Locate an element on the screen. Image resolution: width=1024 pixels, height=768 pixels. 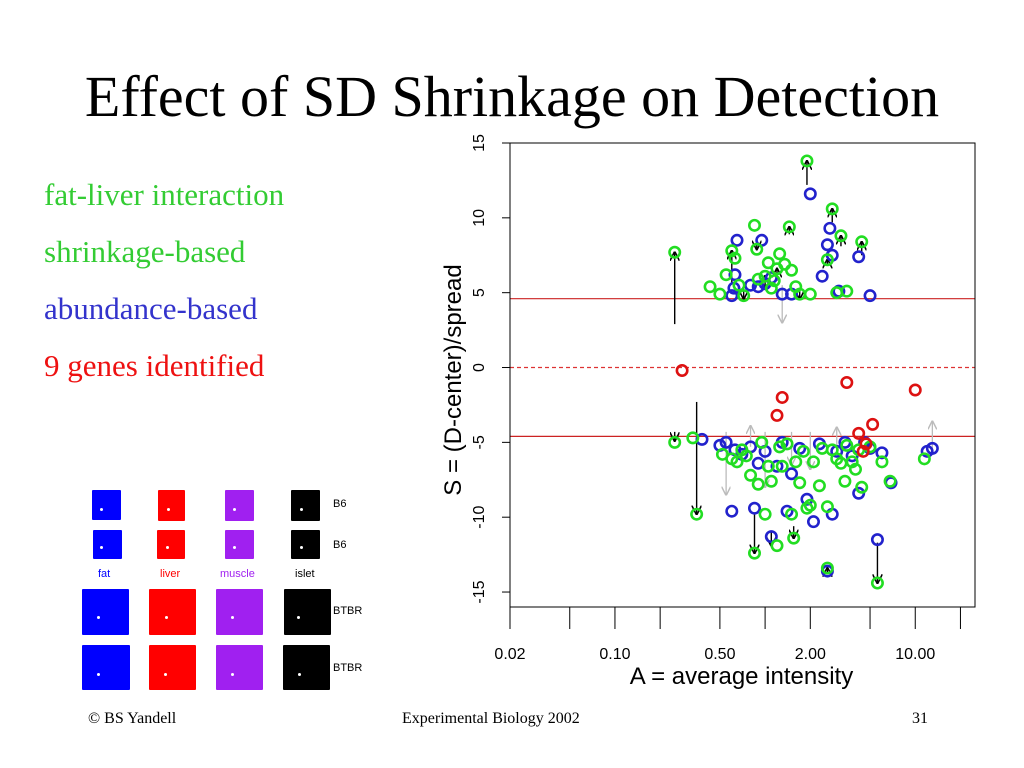
footer-author: © BS Yandell is located at coordinates (132, 718).